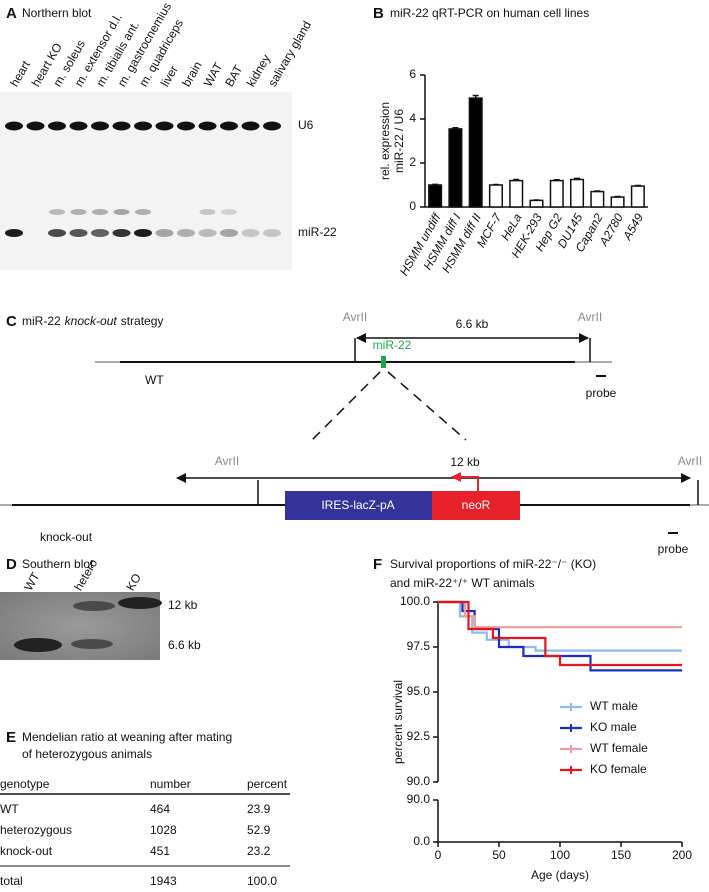  Describe the element at coordinates (613, 727) in the screenshot. I see `legend-label: KO male` at that location.